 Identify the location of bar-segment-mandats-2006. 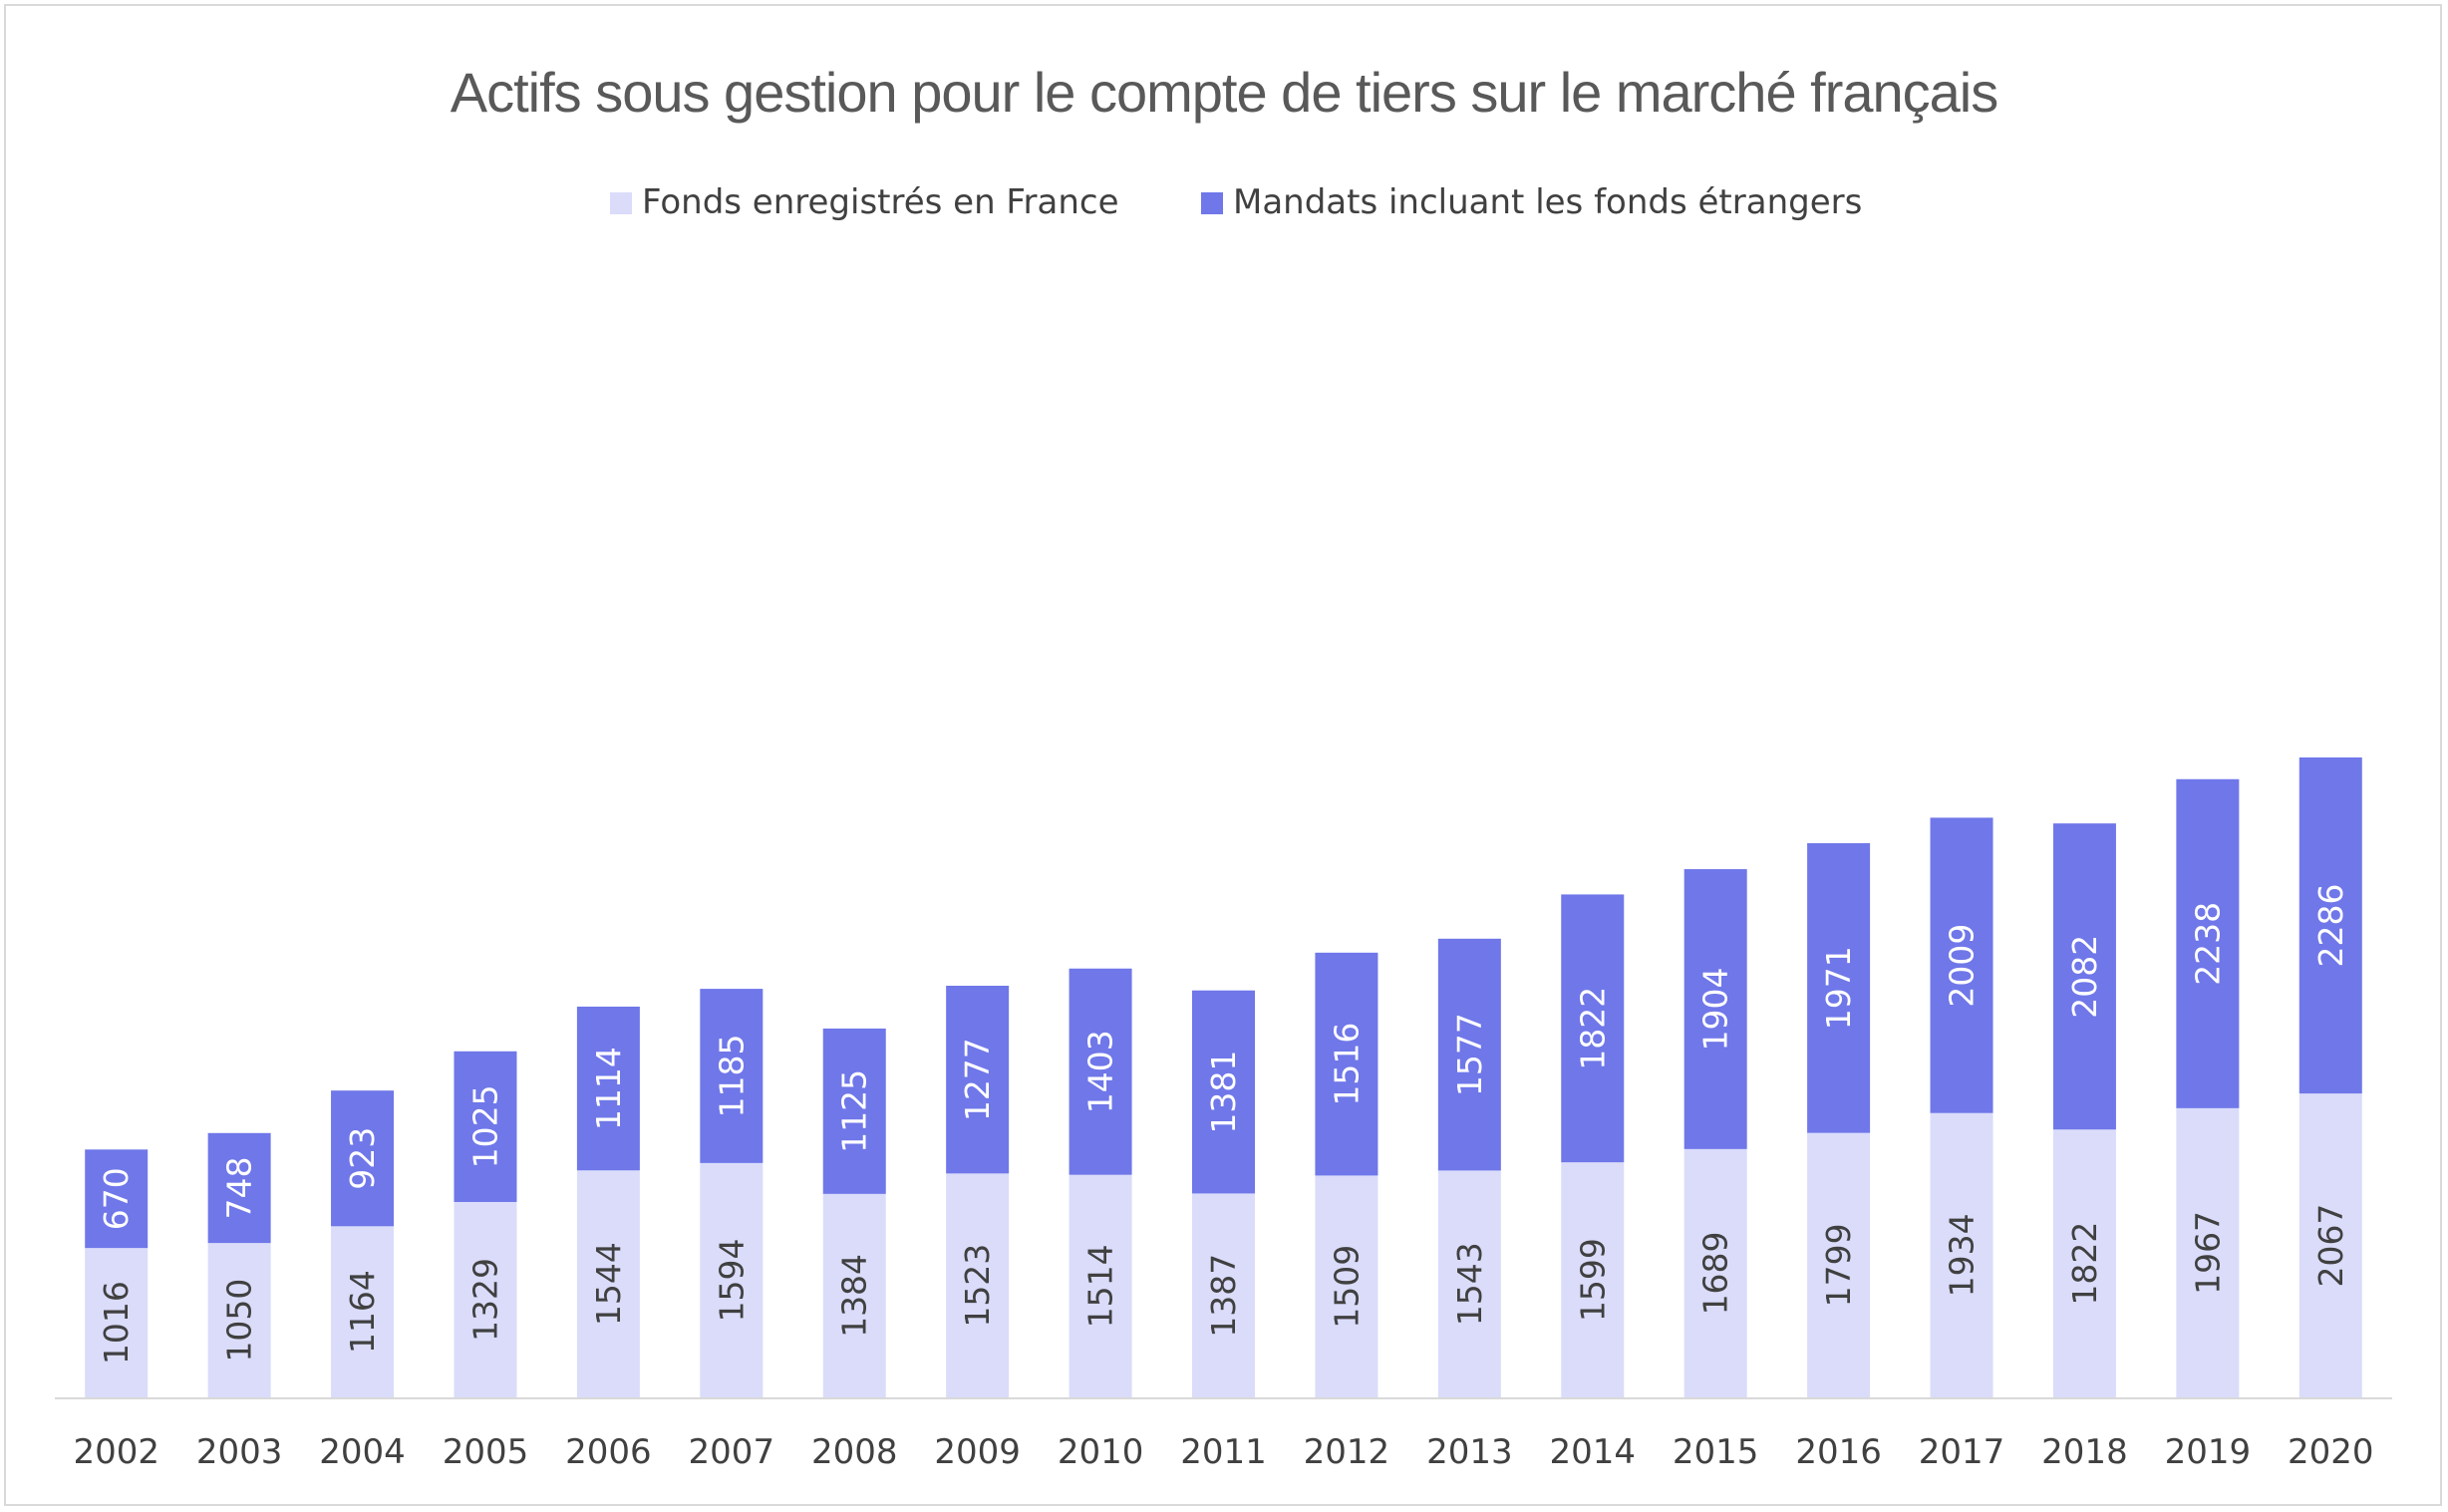
(608, 1089).